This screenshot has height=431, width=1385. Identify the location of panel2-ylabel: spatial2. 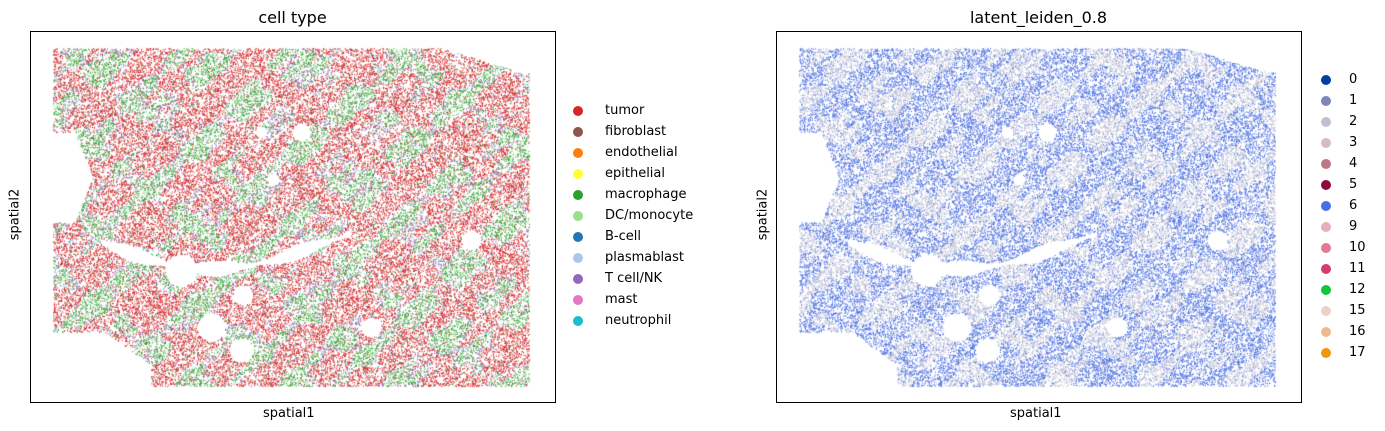
(763, 214).